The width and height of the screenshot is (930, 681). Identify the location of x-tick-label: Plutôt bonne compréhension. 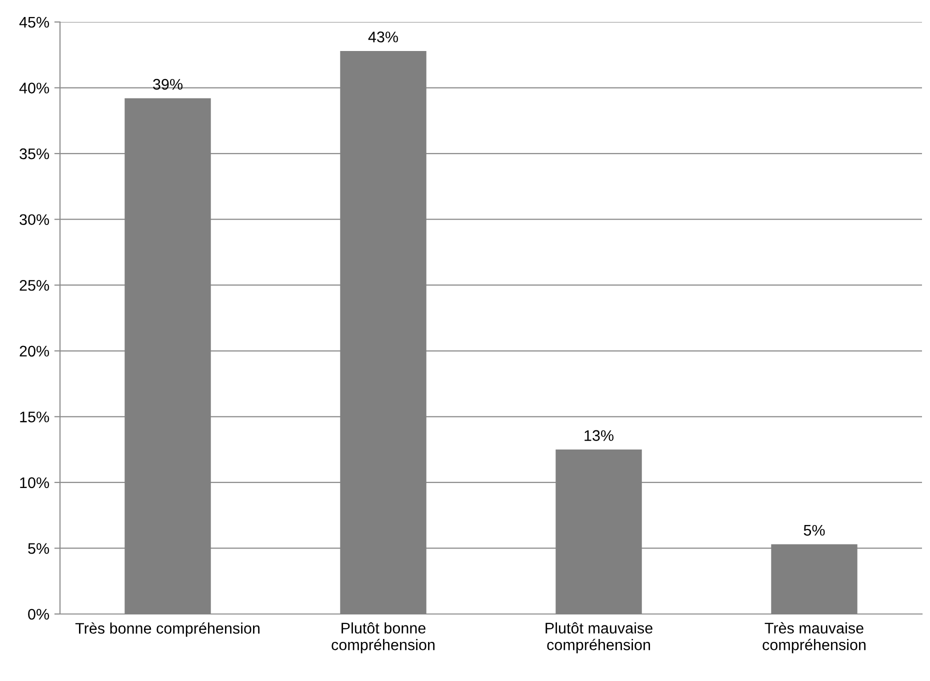
(383, 638).